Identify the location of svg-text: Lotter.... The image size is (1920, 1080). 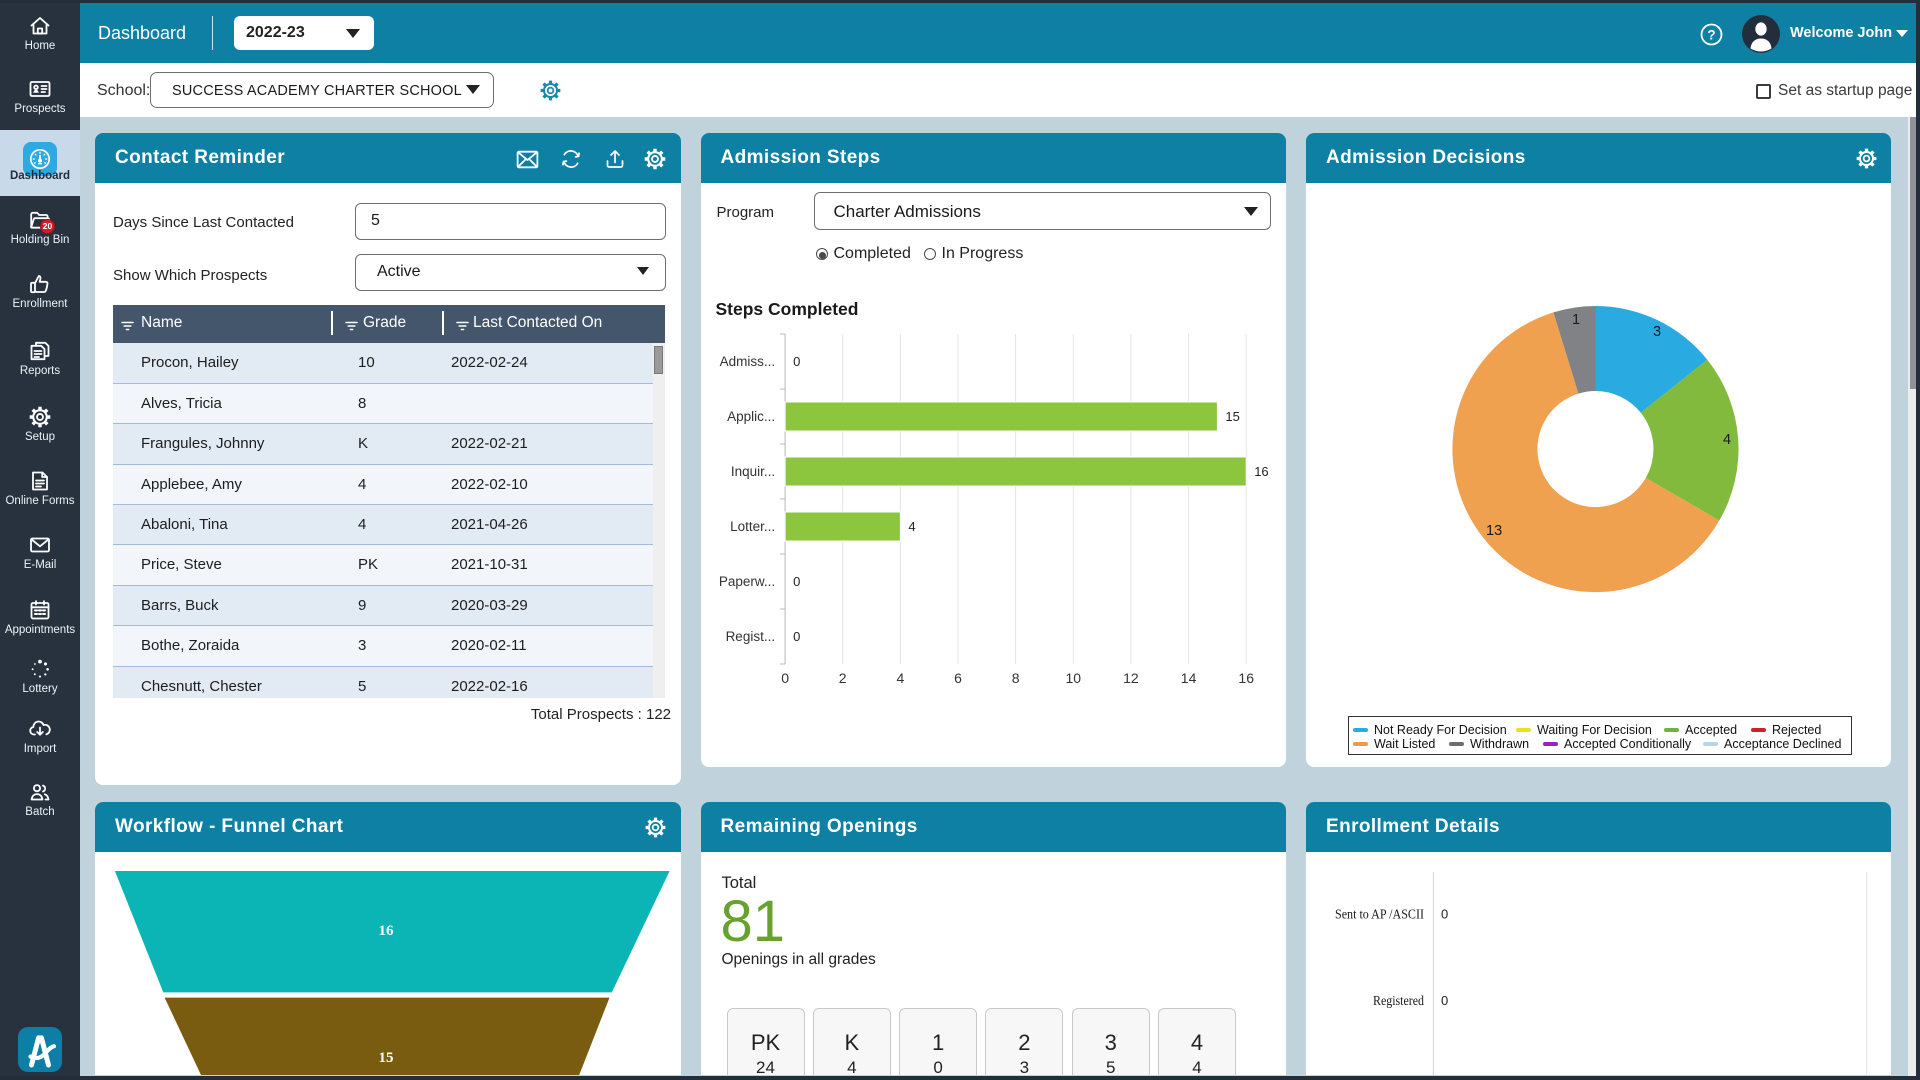
(752, 526).